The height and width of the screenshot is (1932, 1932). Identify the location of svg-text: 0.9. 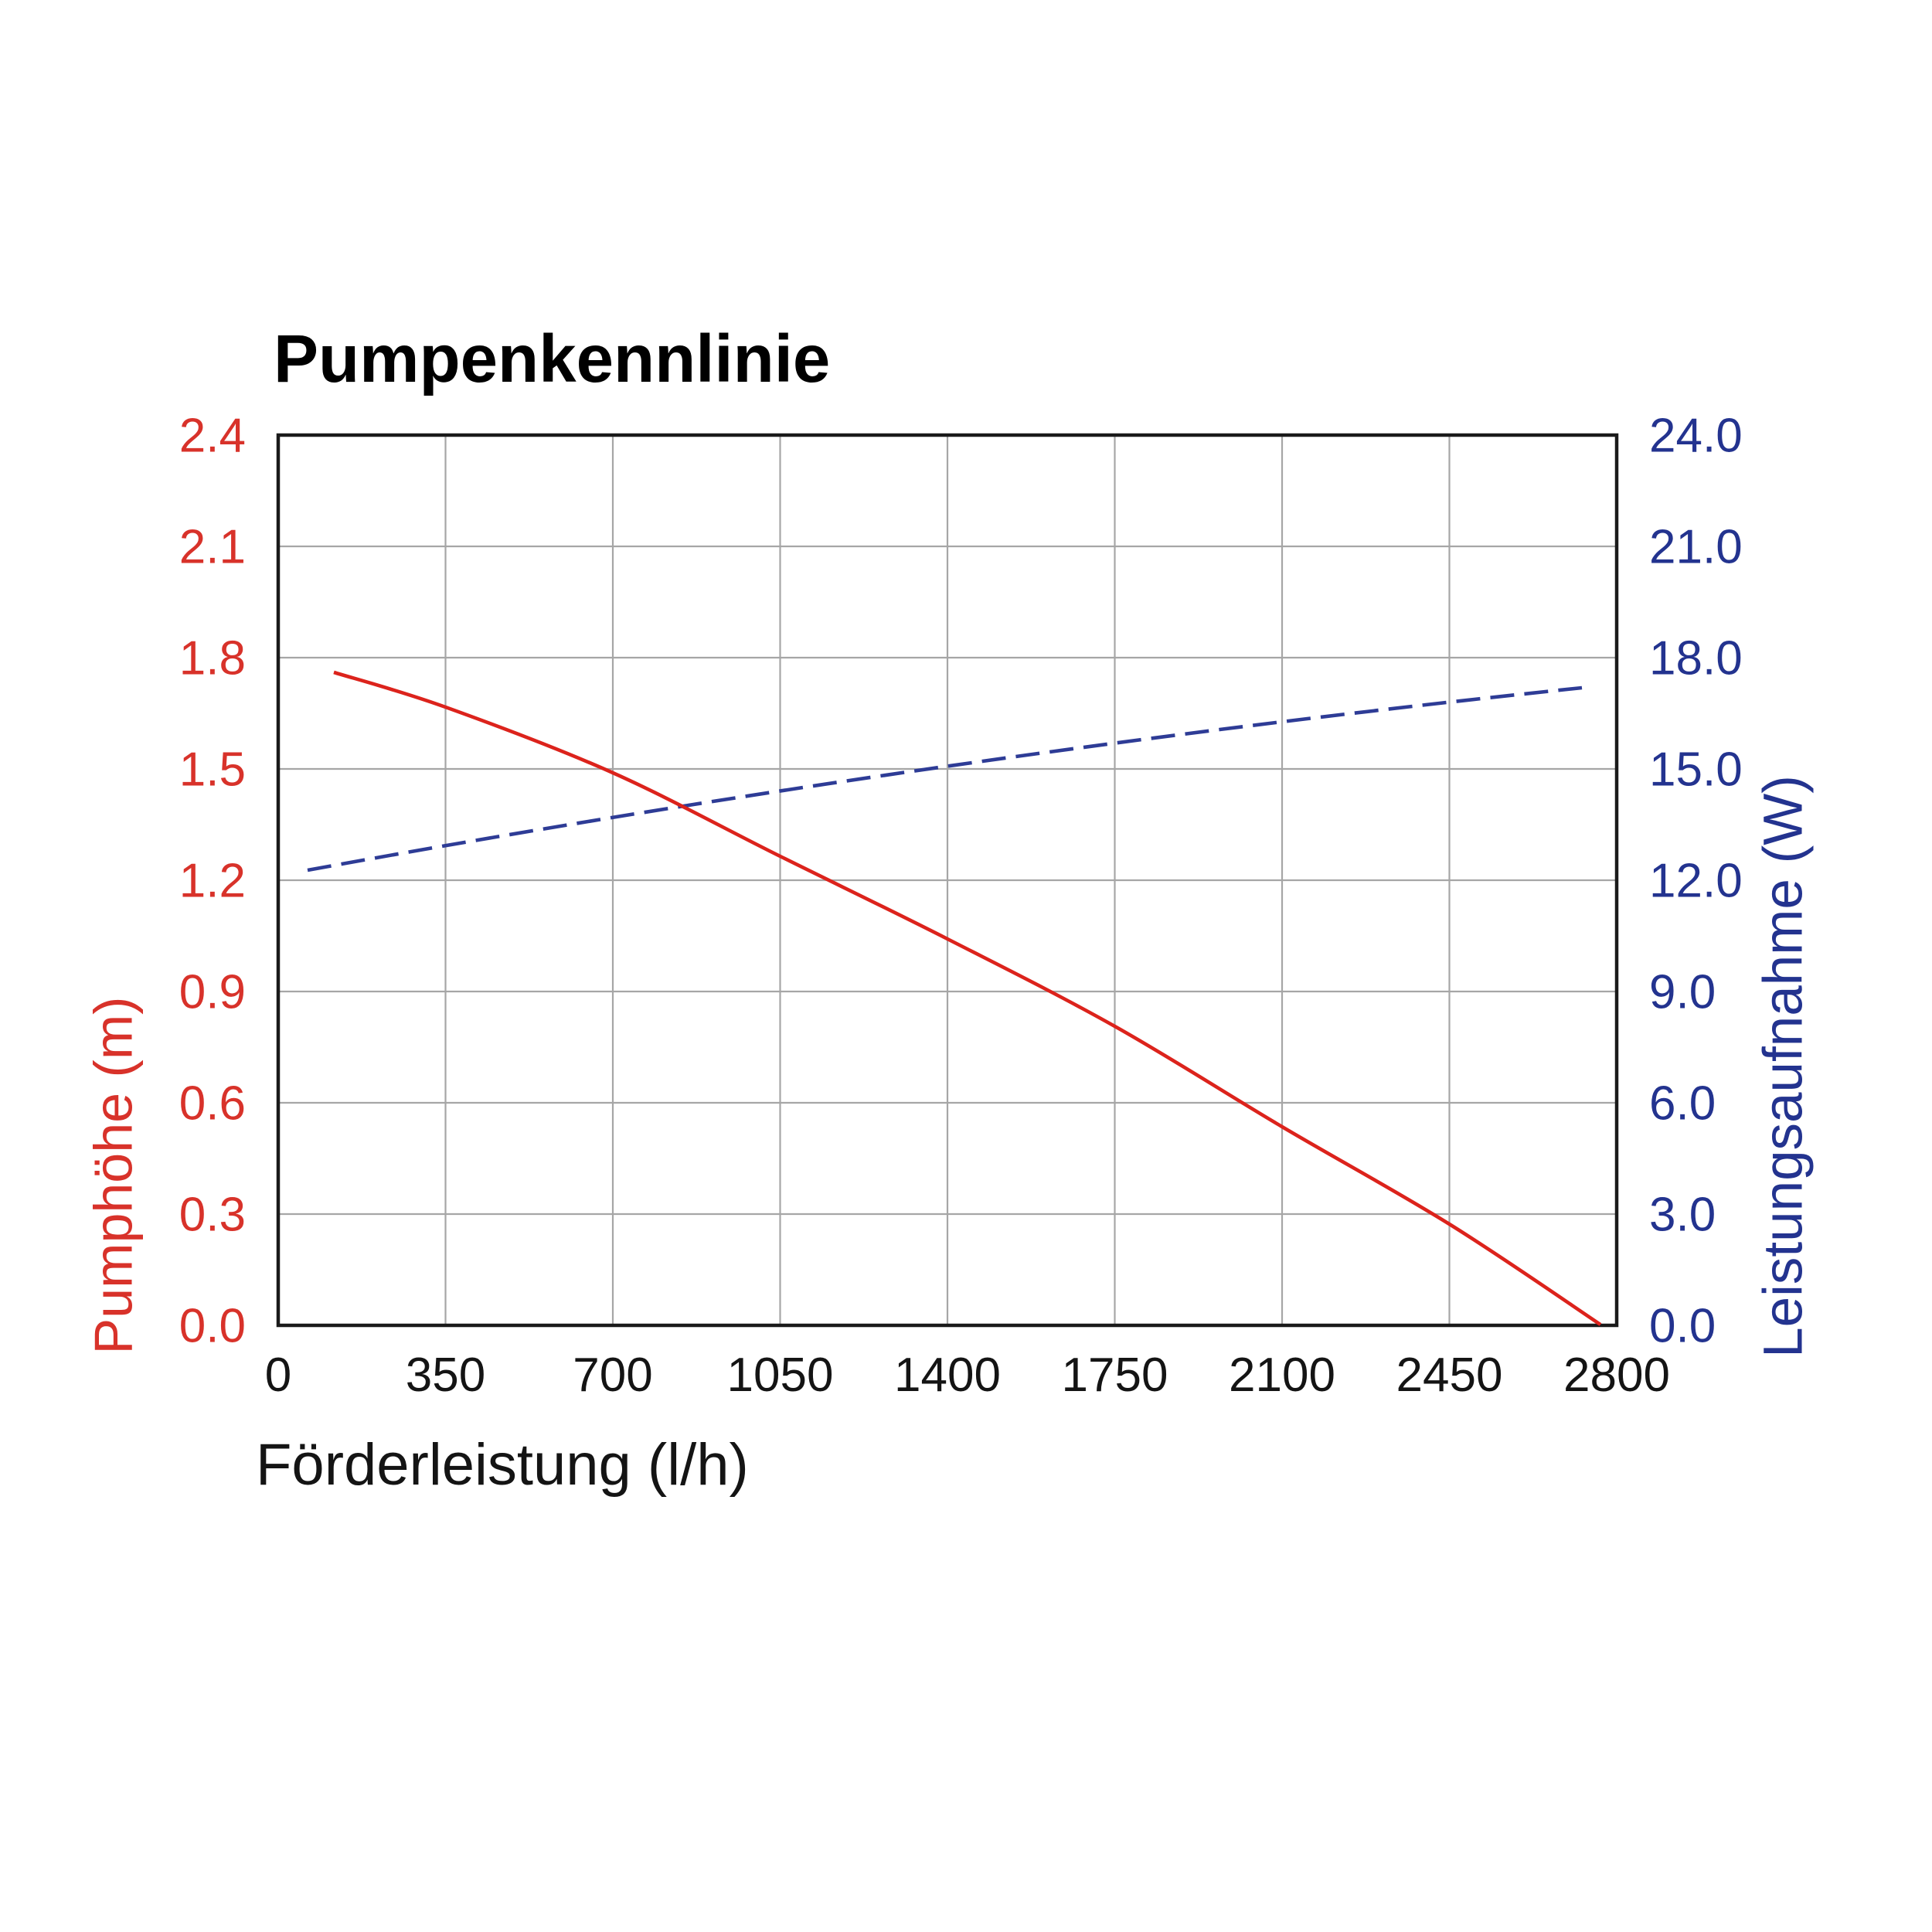
(212, 992).